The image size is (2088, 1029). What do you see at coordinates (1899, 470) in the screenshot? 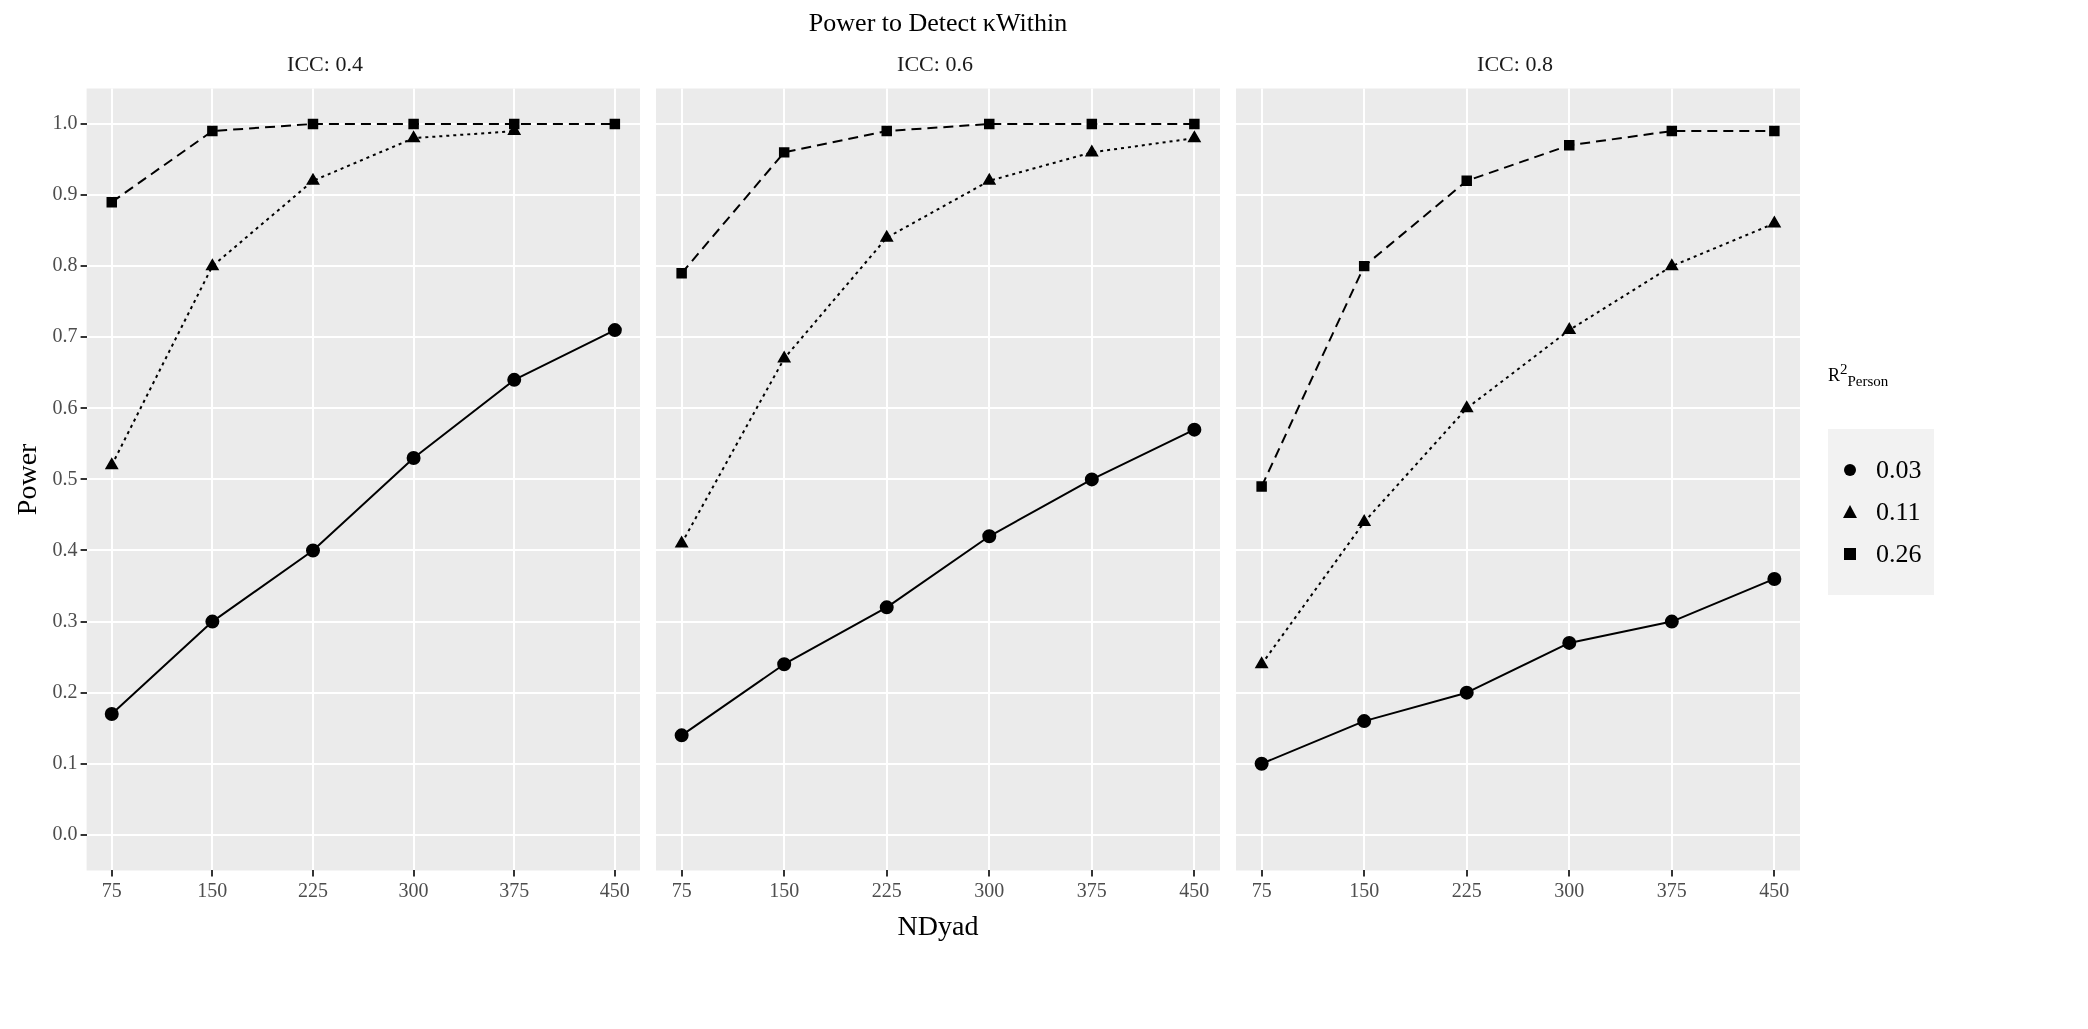
I see `legend-label: 0.03` at bounding box center [1899, 470].